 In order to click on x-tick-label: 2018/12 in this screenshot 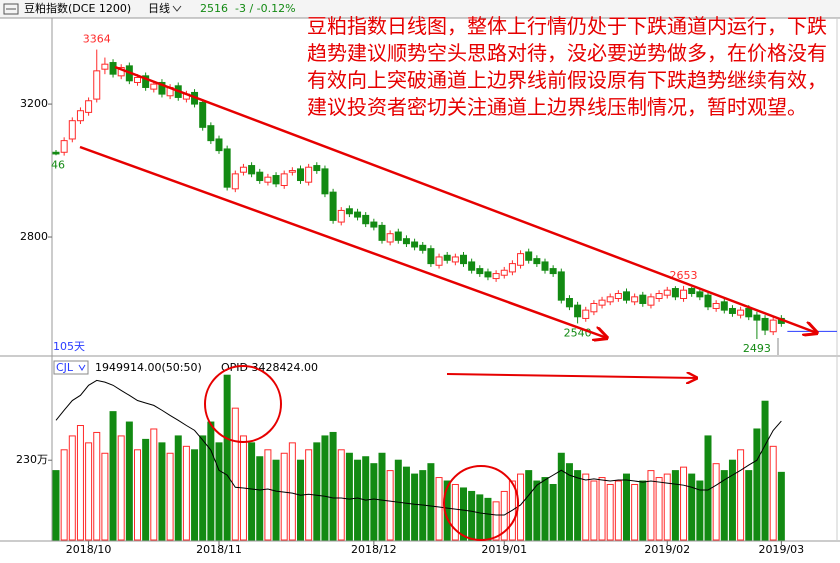, I will do `click(374, 549)`.